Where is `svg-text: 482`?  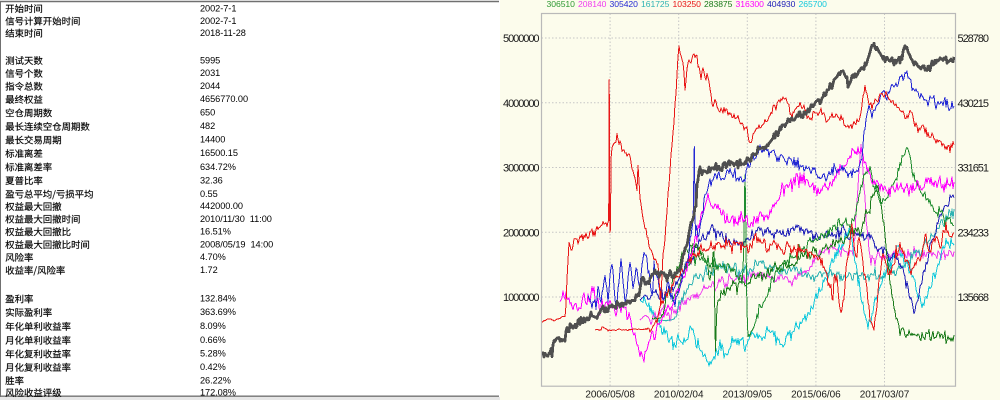
svg-text: 482 is located at coordinates (207, 126).